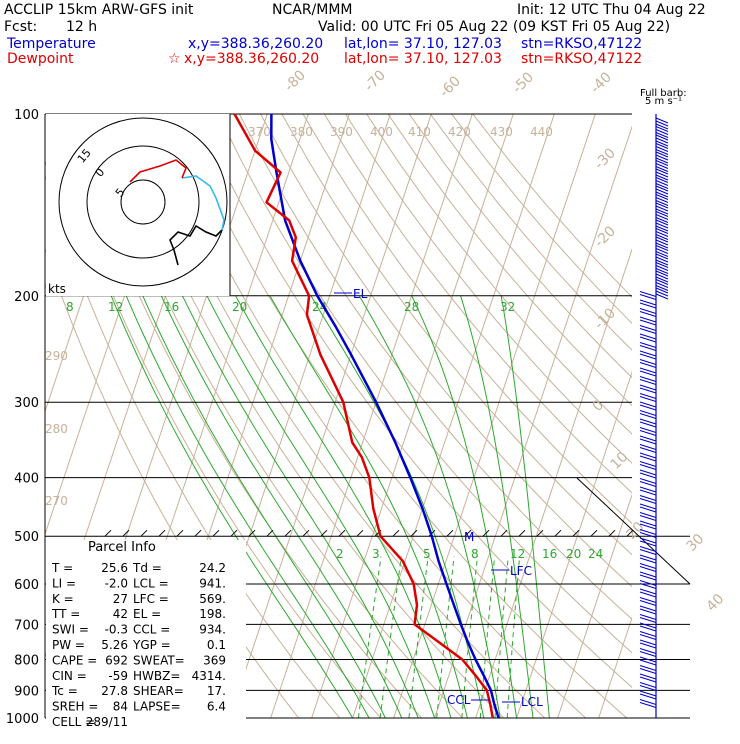 Image resolution: width=740 pixels, height=744 pixels. What do you see at coordinates (295, 80) in the screenshot?
I see `isotherm-label: -80` at bounding box center [295, 80].